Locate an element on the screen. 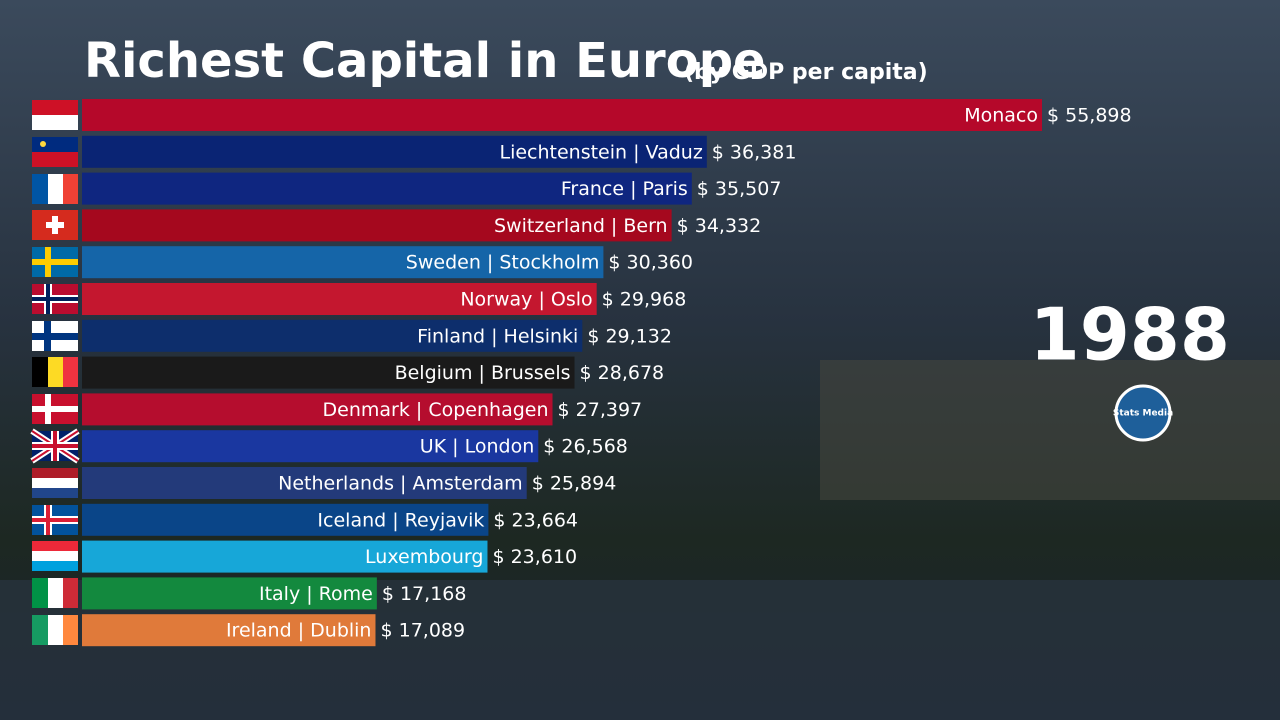  value-label: $ 23,610 is located at coordinates (534, 557).